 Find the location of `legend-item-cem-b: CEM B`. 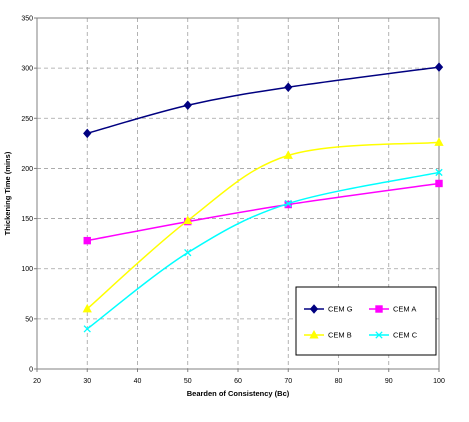

legend-item-cem-b: CEM B is located at coordinates (328, 334).